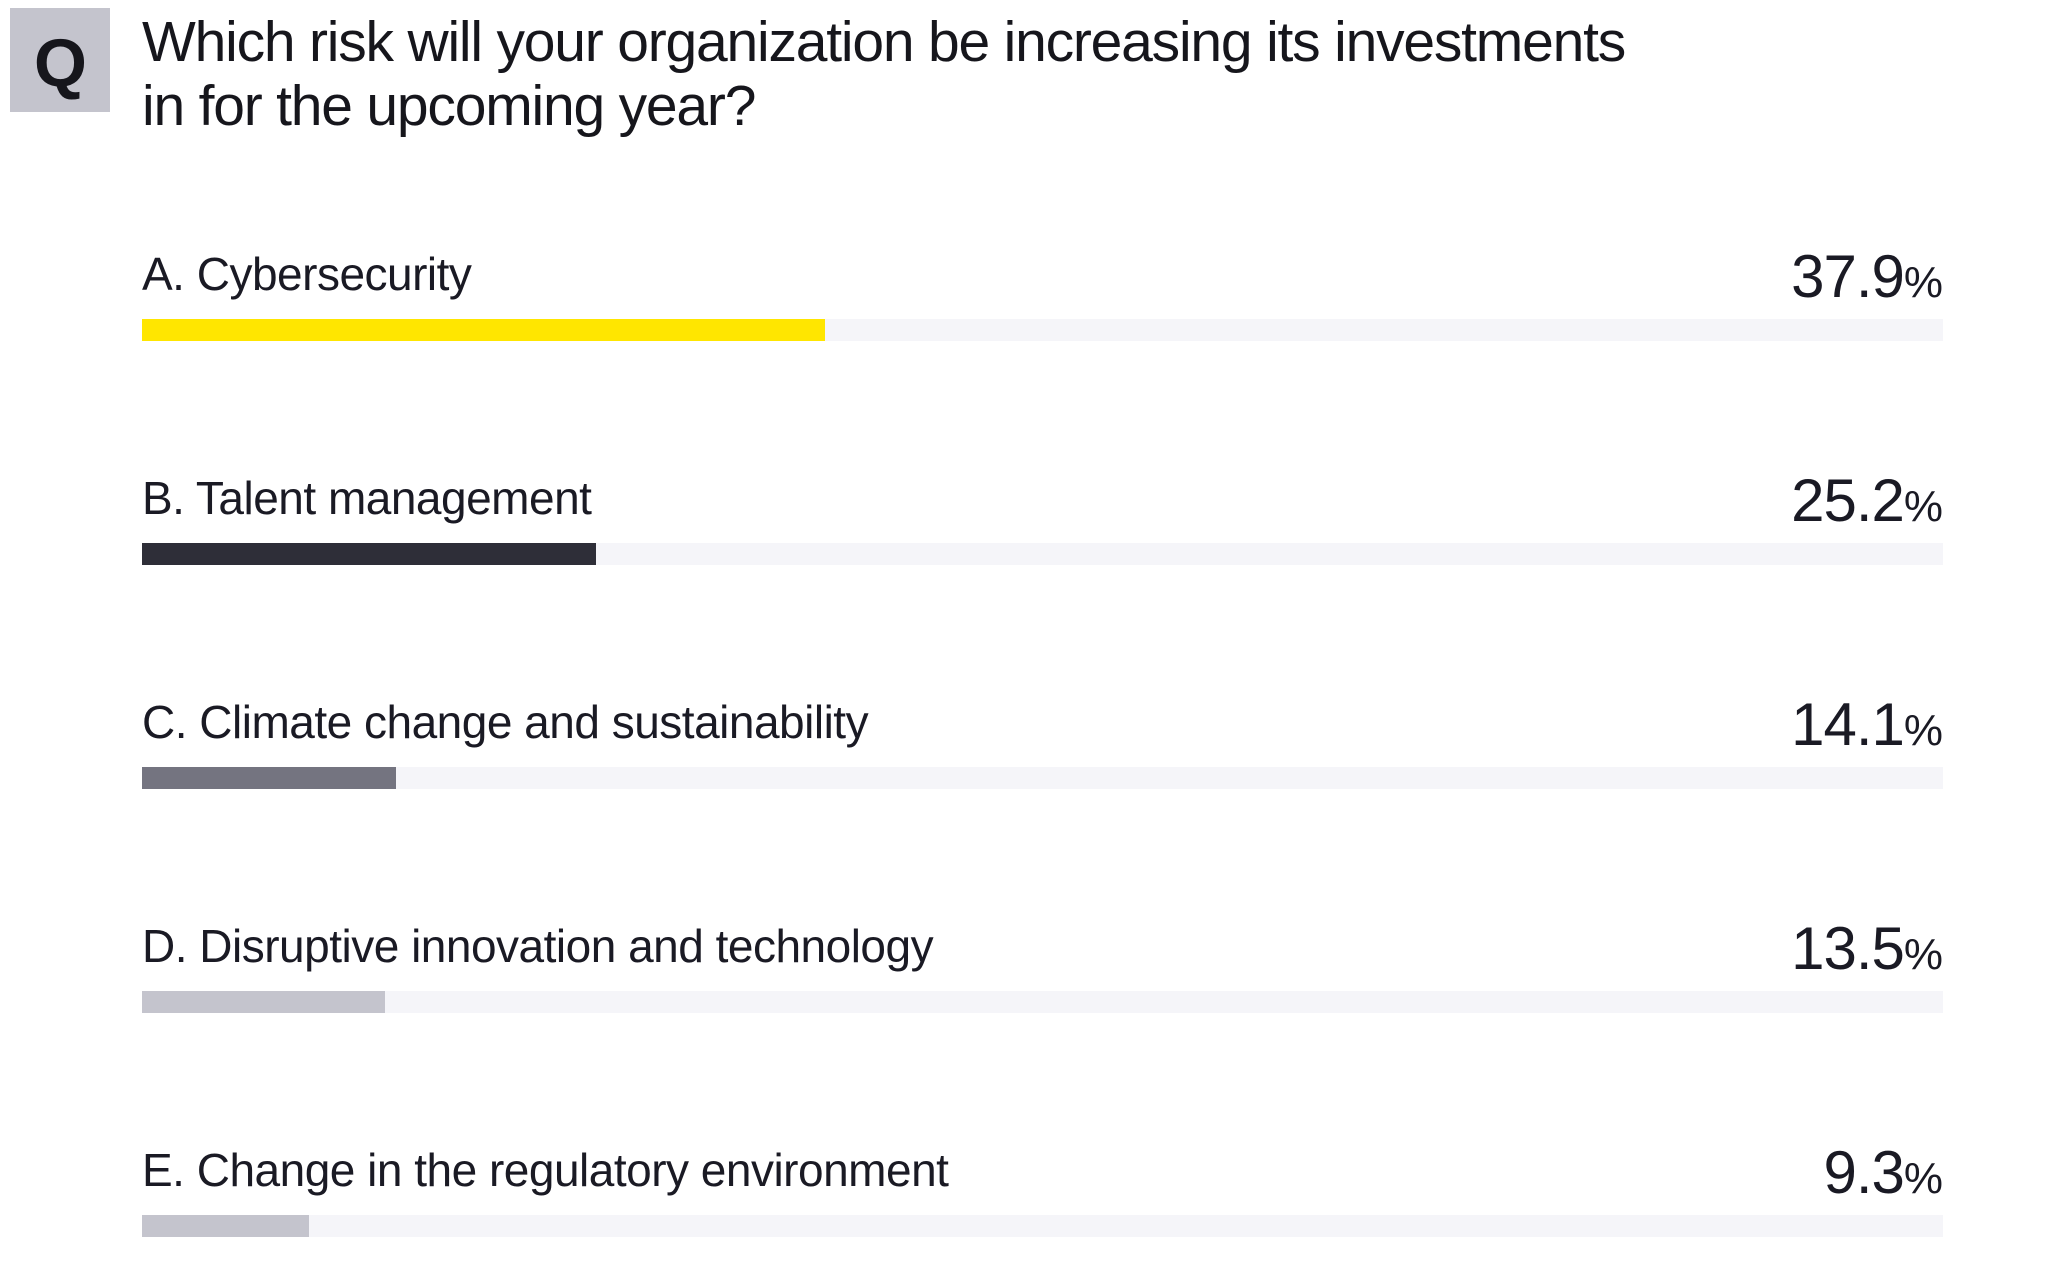  I want to click on percent-number: 13.5, so click(1848, 948).